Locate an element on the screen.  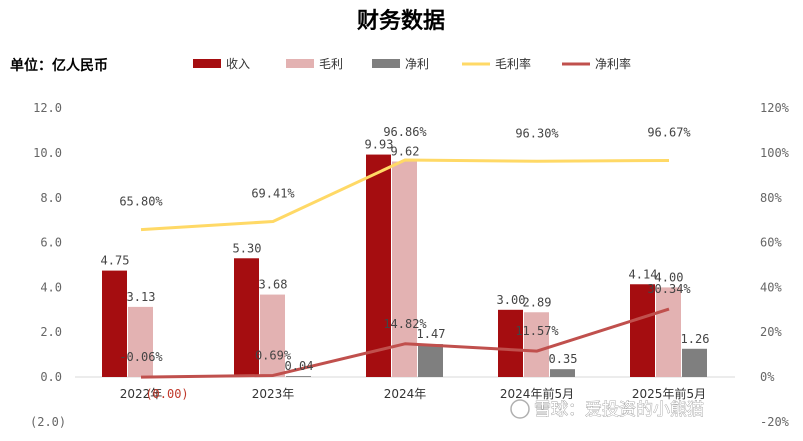
y-left-tick-label: 8.0 is located at coordinates (51, 198).